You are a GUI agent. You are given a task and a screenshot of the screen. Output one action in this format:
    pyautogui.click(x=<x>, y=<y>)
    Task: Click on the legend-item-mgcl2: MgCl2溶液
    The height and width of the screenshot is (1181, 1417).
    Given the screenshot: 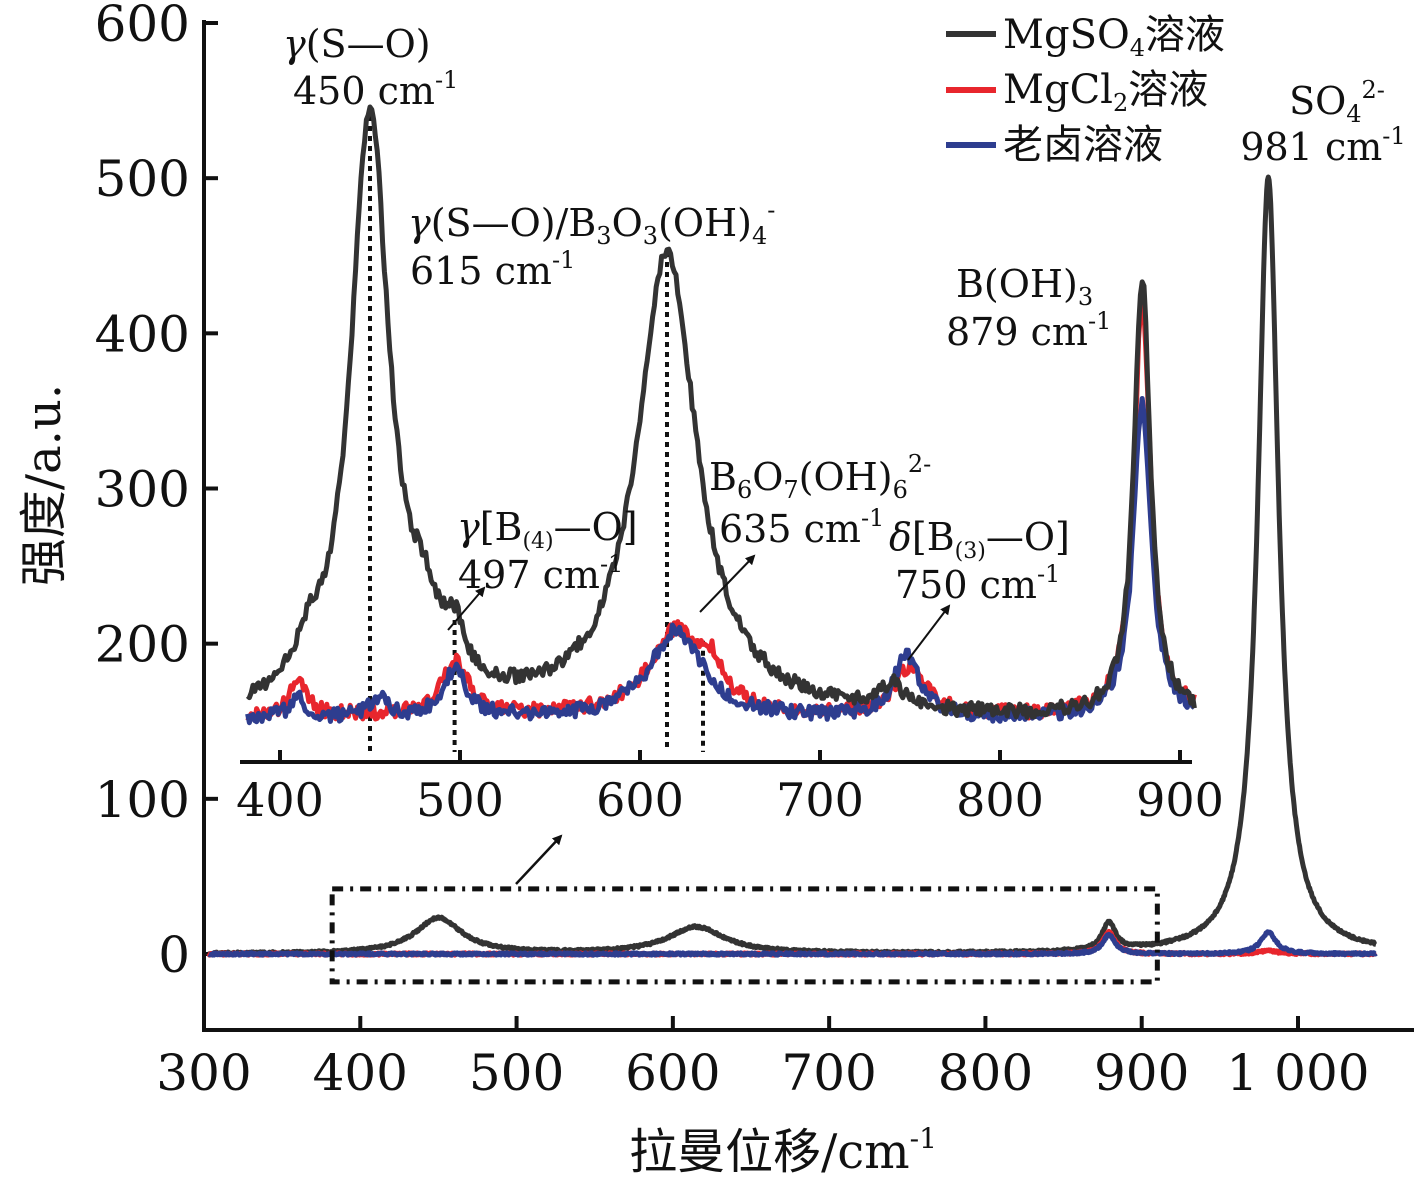 What is the action you would take?
    pyautogui.click(x=1077, y=92)
    